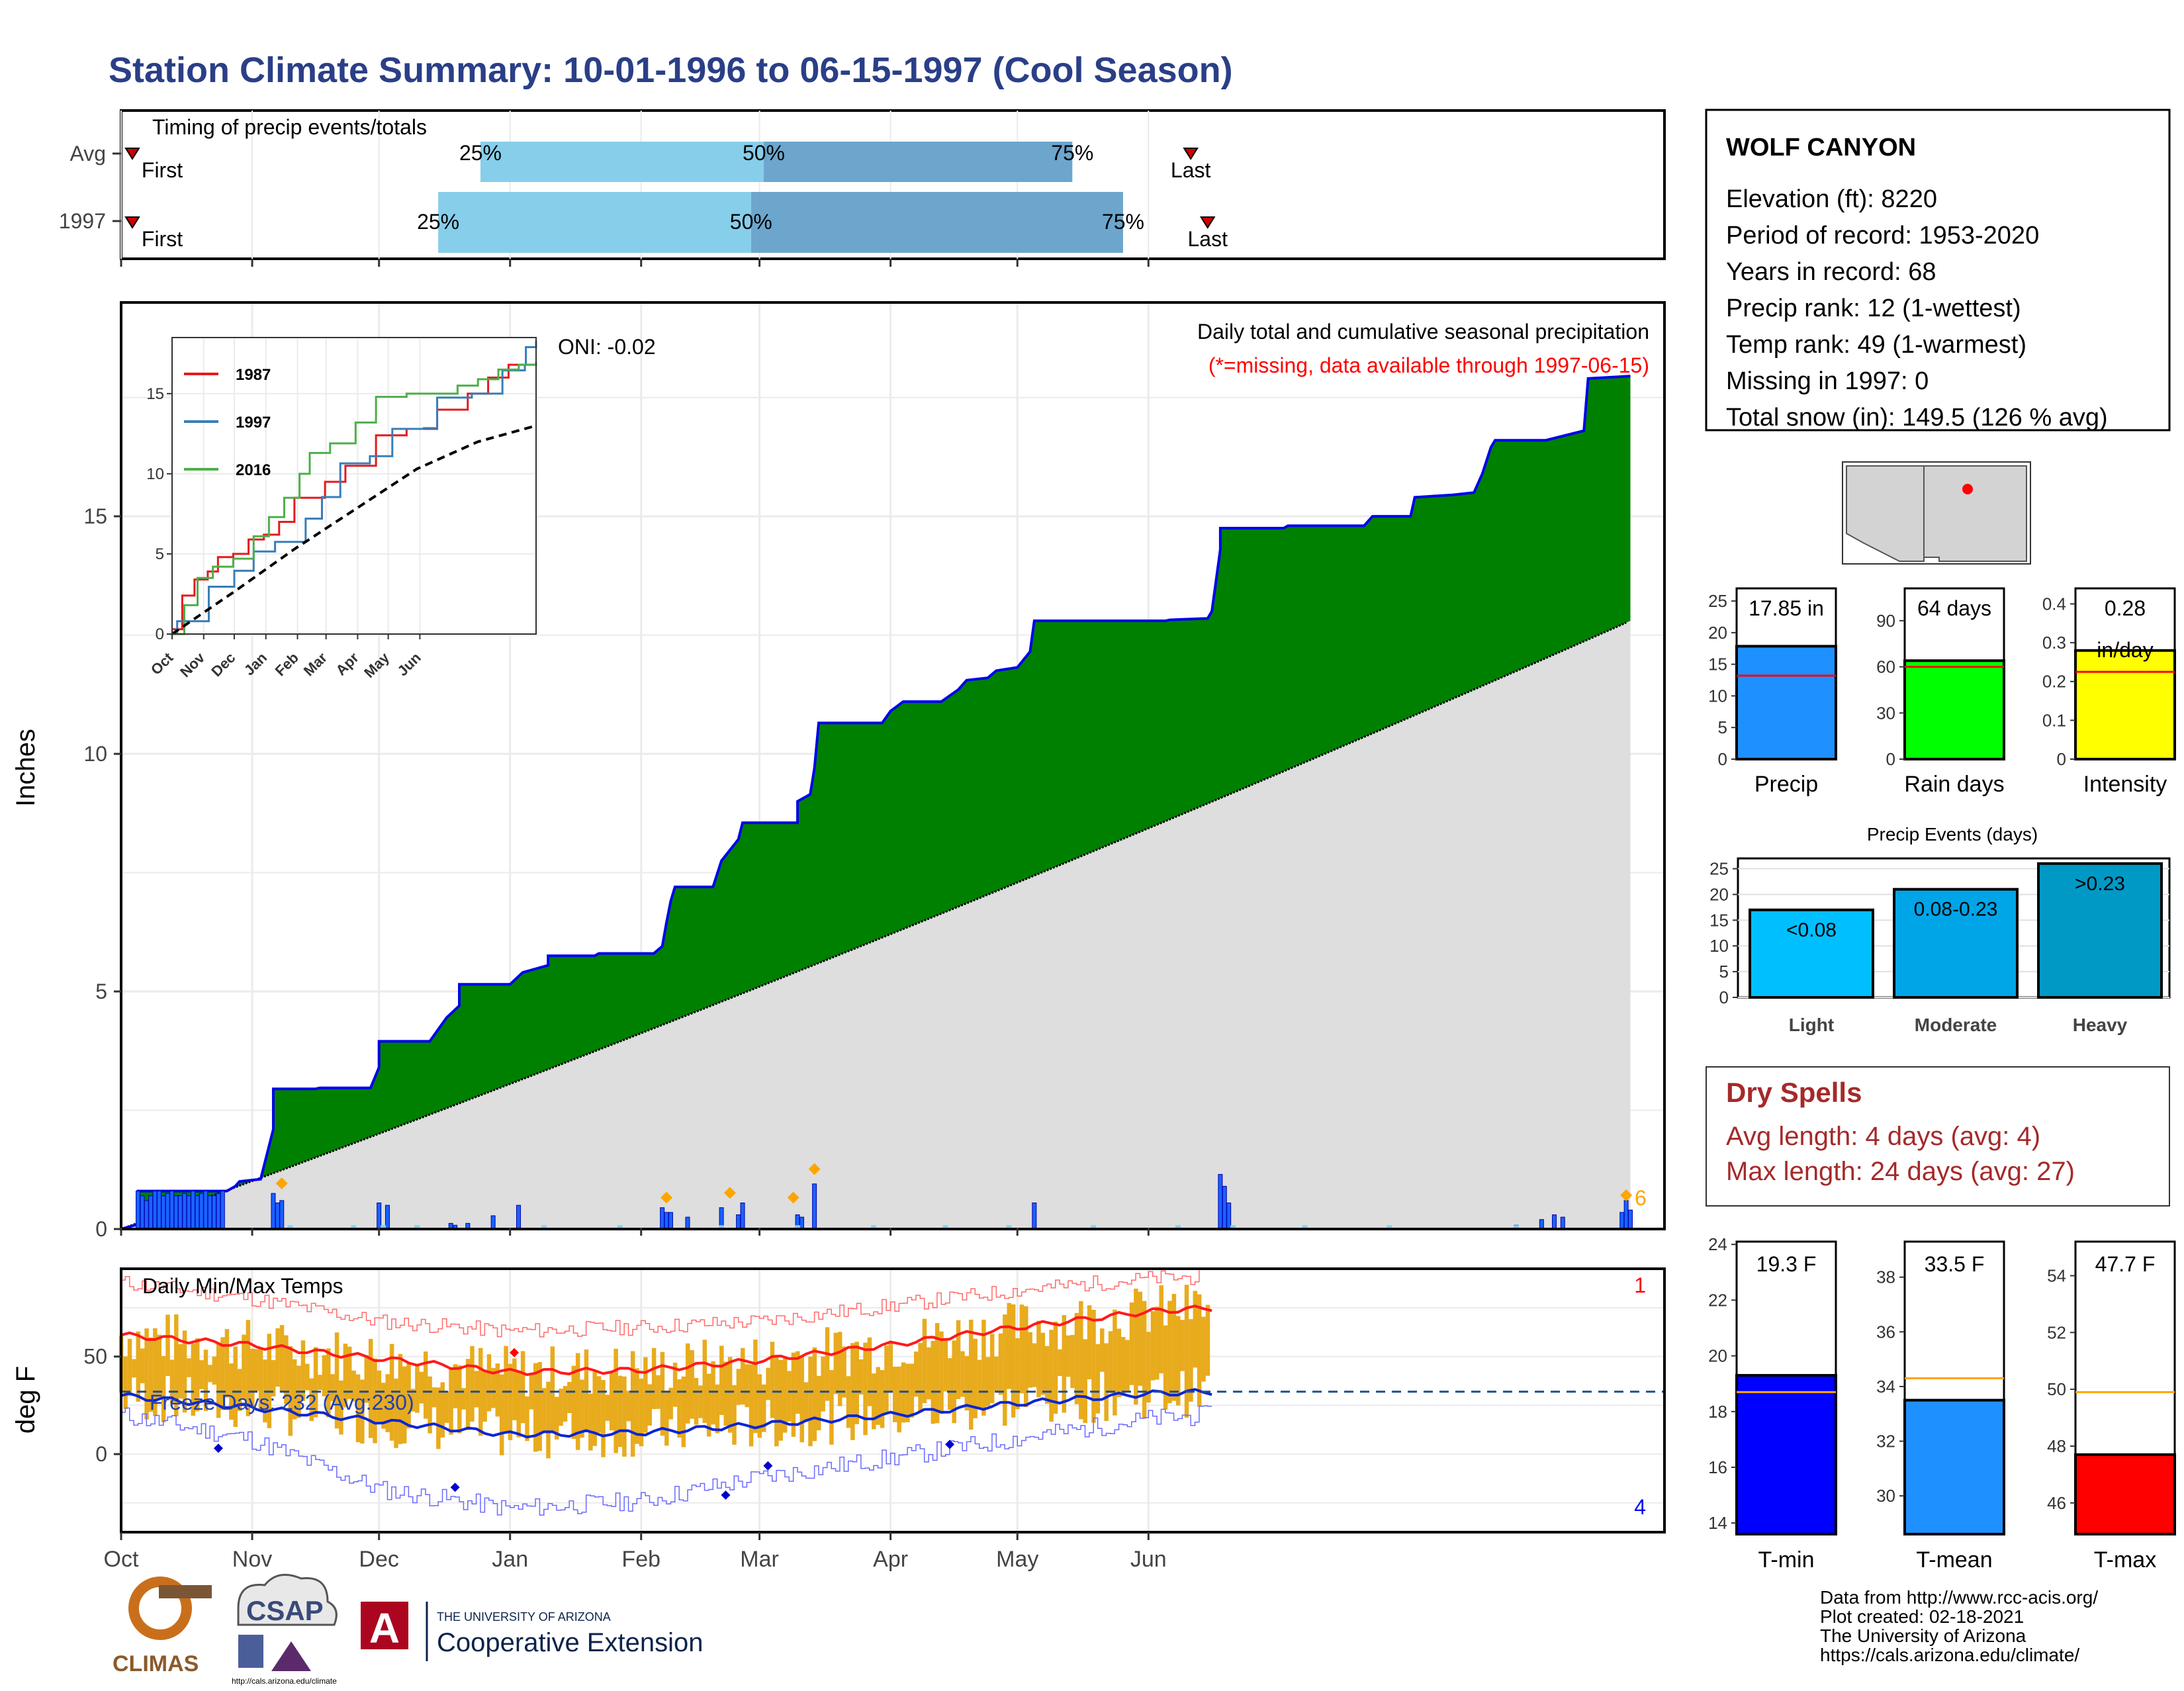  I want to click on footer-line-3: The University of Arizona, so click(1923, 1635).